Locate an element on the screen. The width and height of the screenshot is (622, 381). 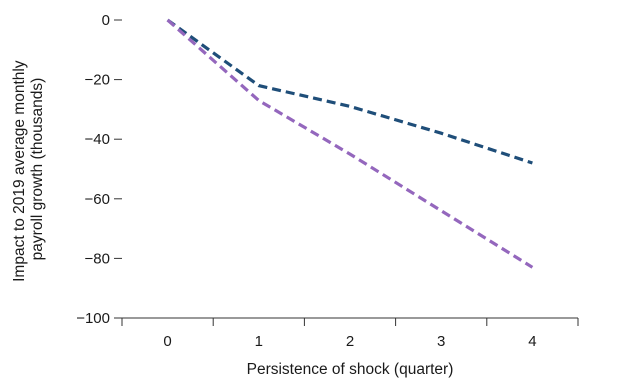
x-axis: 0 1 2 3 4 is located at coordinates (350, 333).